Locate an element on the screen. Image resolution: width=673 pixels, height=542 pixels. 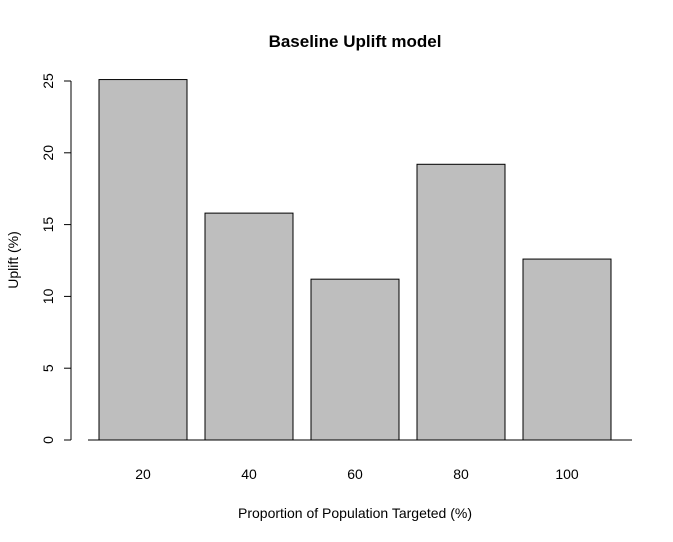
x-tick-label: 60 is located at coordinates (355, 474).